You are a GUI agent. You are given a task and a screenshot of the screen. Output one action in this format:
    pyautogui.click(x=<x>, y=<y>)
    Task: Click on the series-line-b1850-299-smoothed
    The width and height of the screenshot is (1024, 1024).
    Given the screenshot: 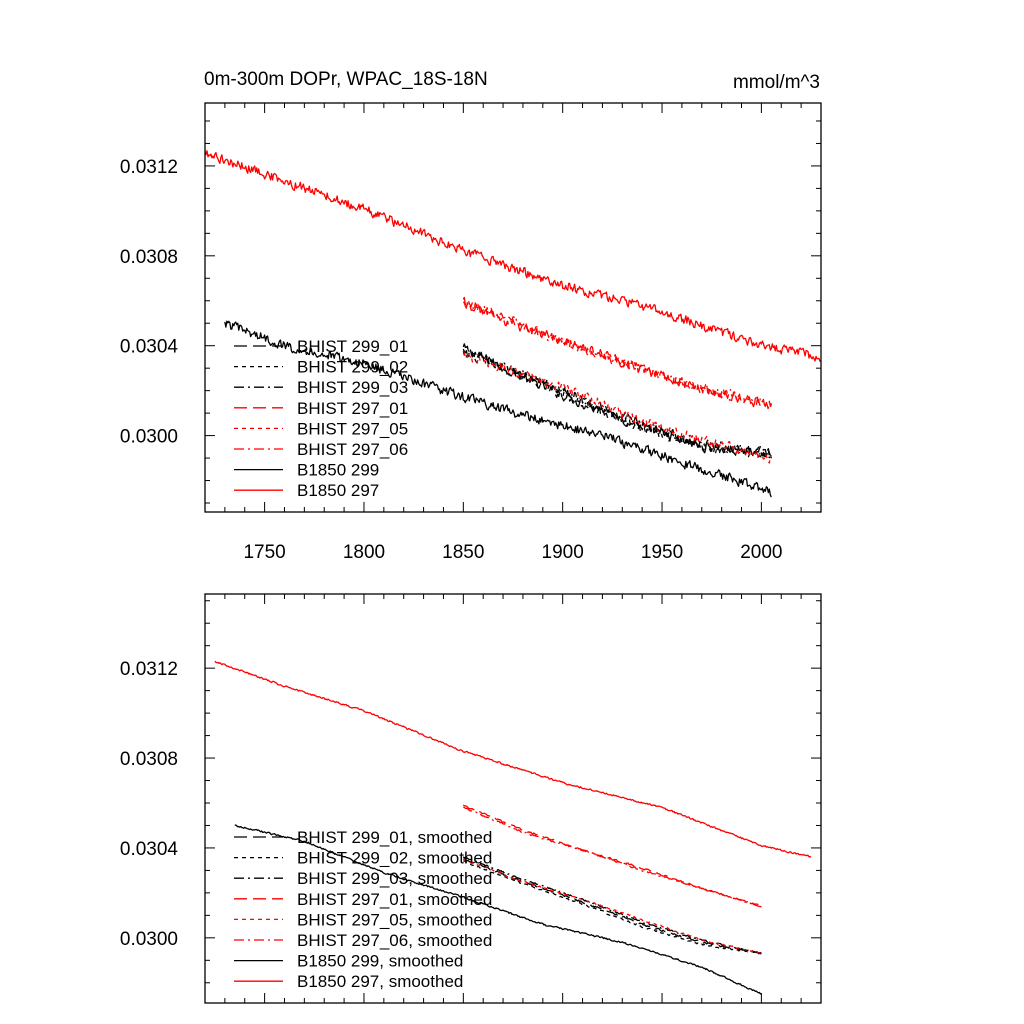 What is the action you would take?
    pyautogui.click(x=498, y=909)
    